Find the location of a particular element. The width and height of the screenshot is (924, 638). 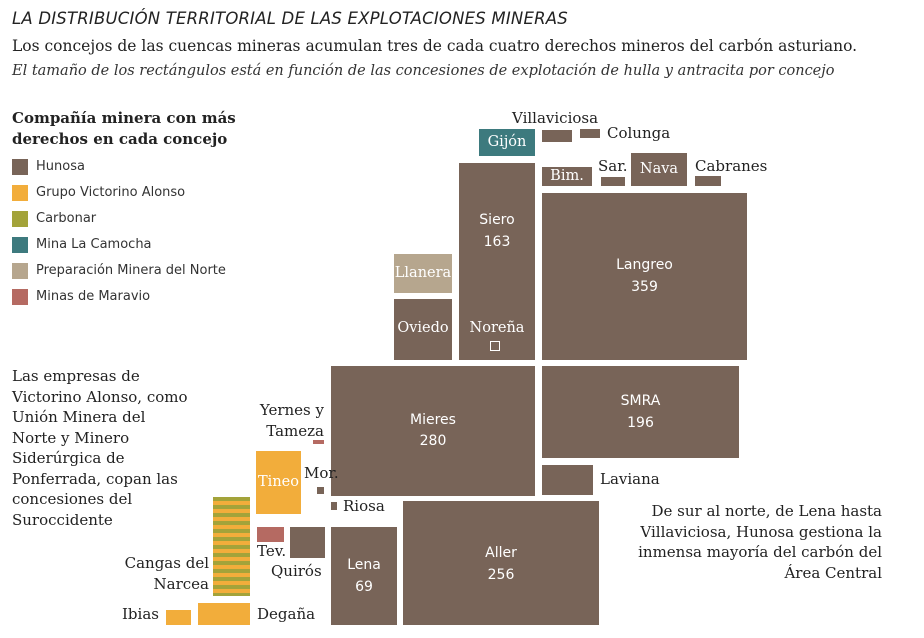

label-nava: Nava is located at coordinates (659, 169).